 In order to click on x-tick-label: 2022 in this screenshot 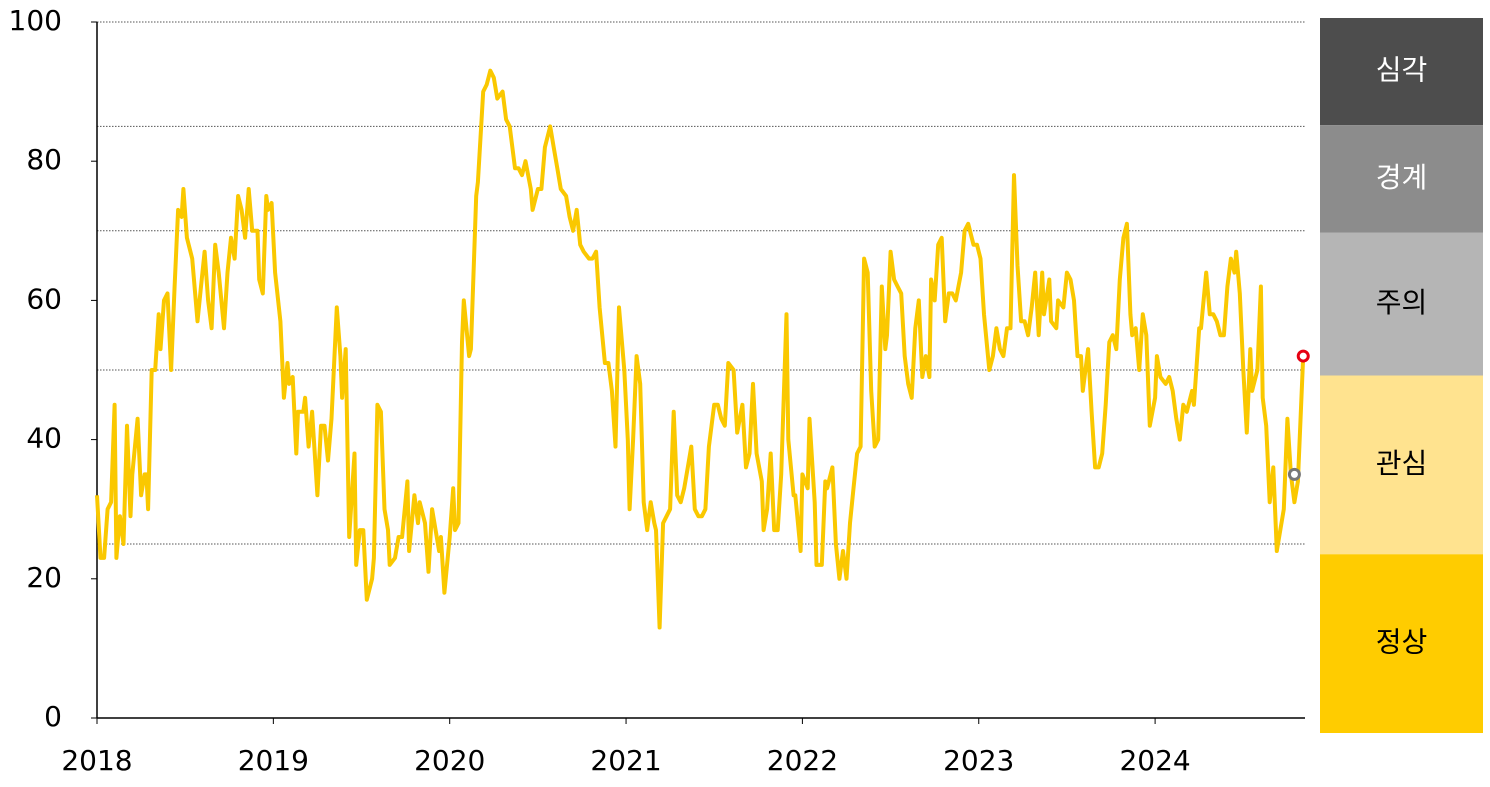, I will do `click(802, 760)`.